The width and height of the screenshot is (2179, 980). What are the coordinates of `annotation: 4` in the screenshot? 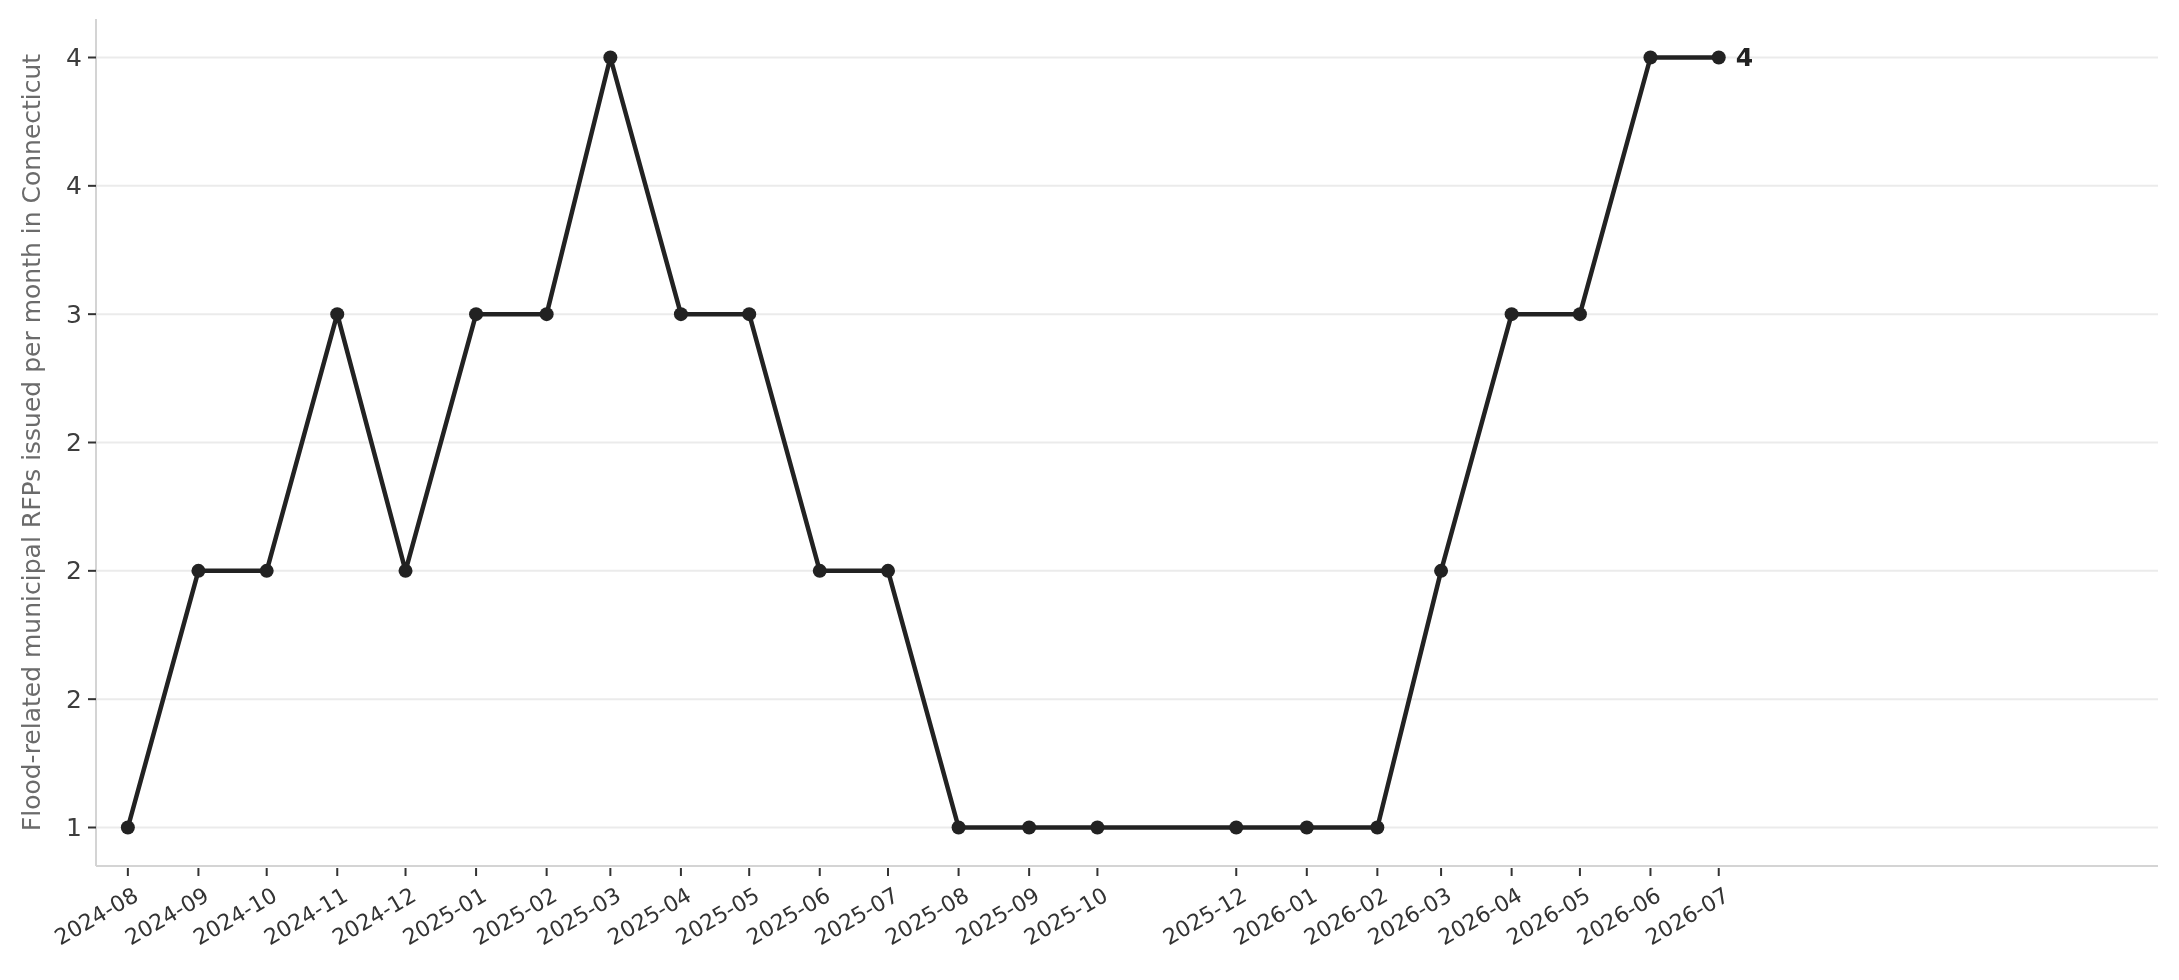 It's located at (1744, 57).